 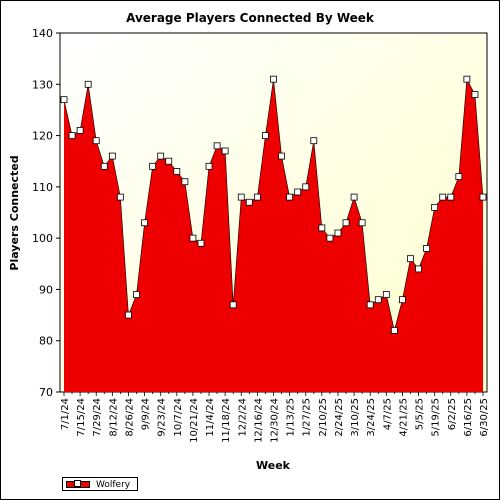 What do you see at coordinates (46, 289) in the screenshot?
I see `y-tick-label: 90` at bounding box center [46, 289].